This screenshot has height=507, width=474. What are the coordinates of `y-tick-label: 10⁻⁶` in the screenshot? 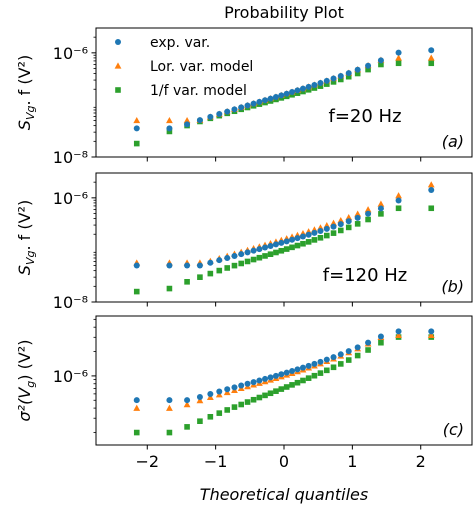 It's located at (70, 53).